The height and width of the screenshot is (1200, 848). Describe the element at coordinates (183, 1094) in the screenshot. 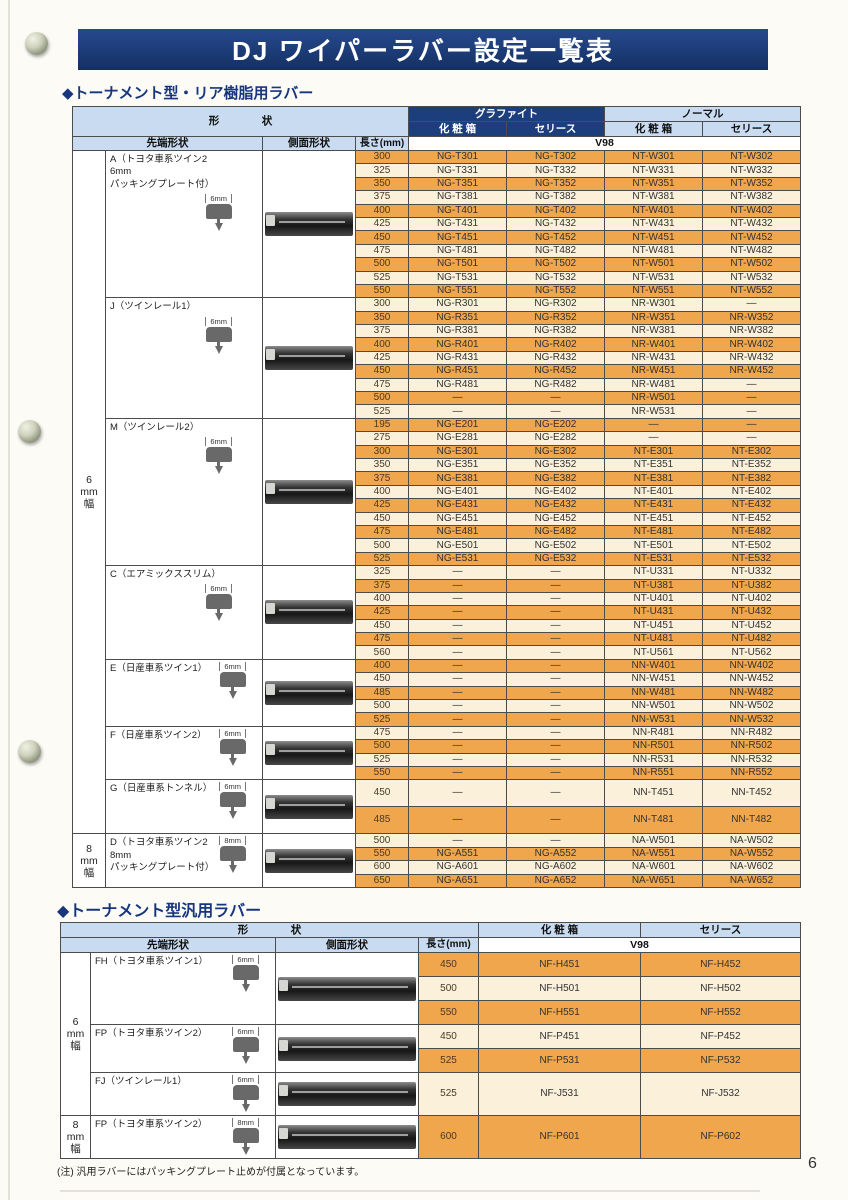

I see `tip-shape-cell: FJ（ツインレール1） 6mm` at that location.